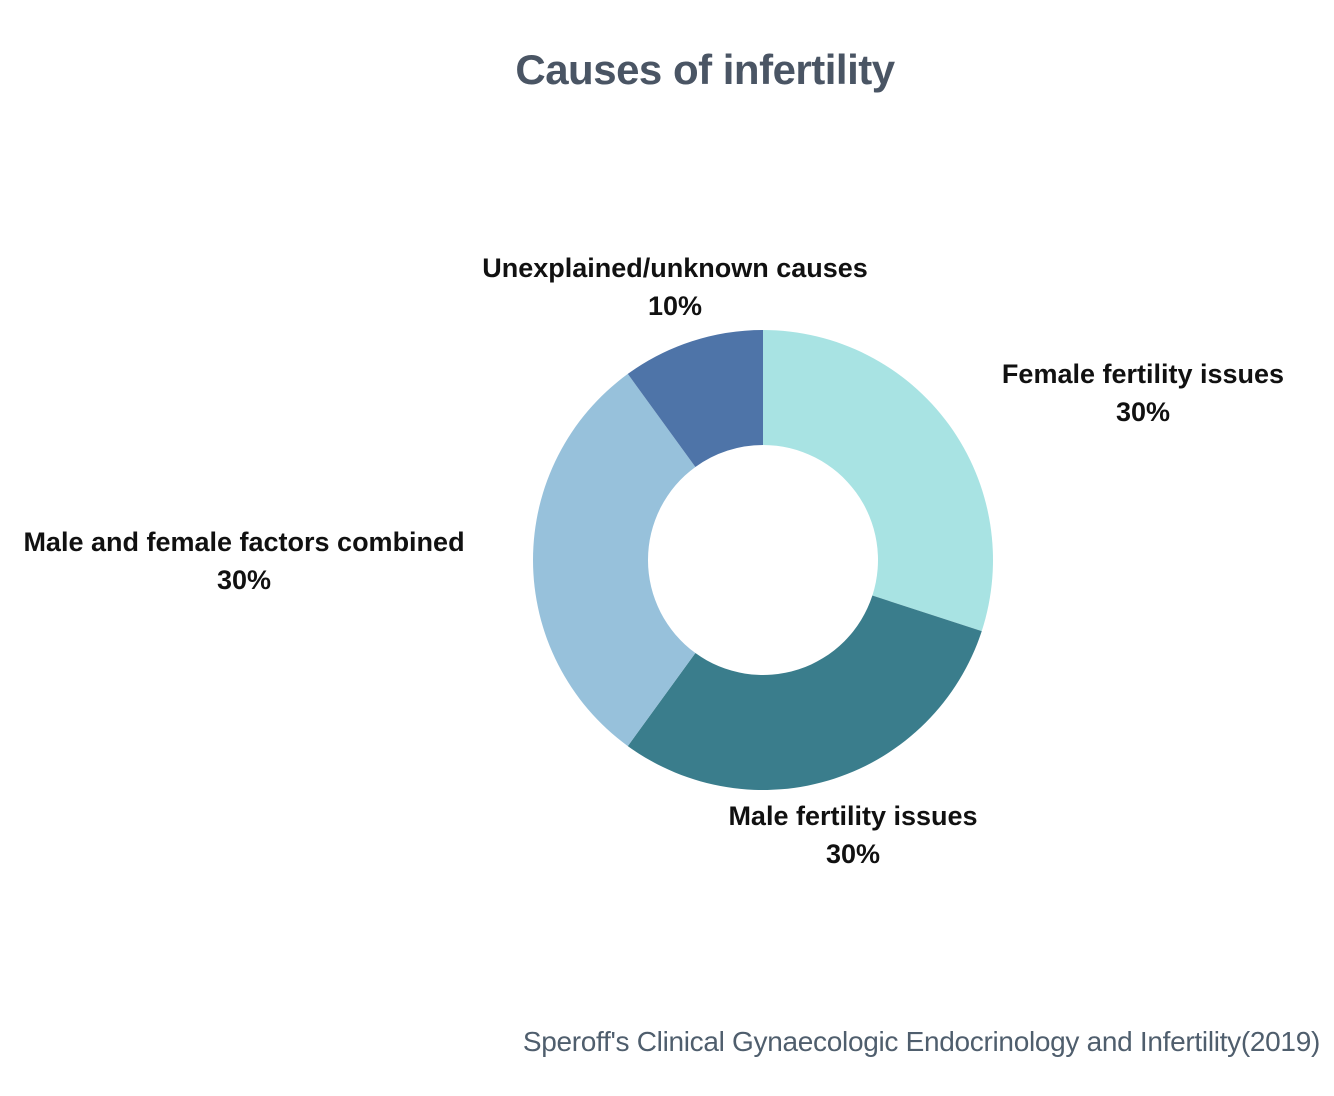 This screenshot has width=1334, height=1096. I want to click on slice-label-combined-pct: 30%, so click(244, 580).